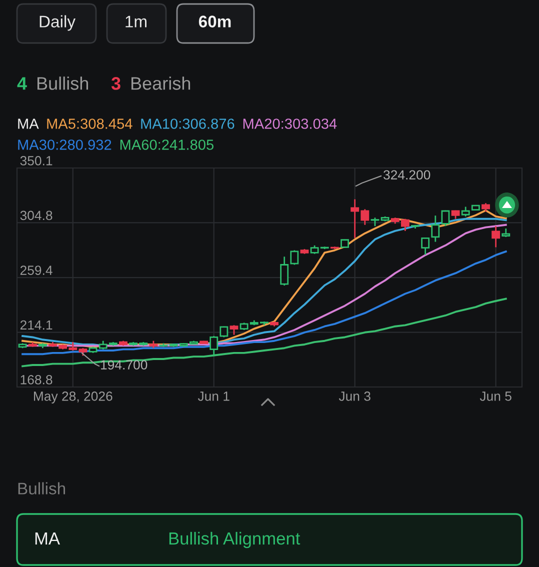 The width and height of the screenshot is (539, 567). I want to click on x-tick-label: Jun 5, so click(496, 396).